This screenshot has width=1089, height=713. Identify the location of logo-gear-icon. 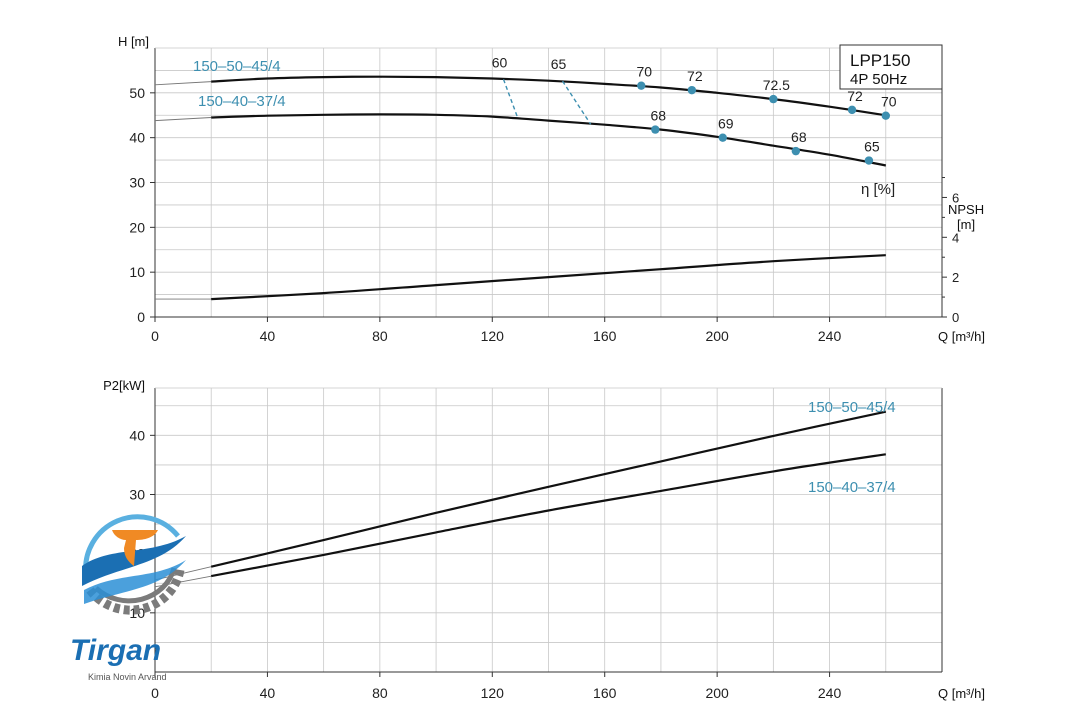
(135, 592).